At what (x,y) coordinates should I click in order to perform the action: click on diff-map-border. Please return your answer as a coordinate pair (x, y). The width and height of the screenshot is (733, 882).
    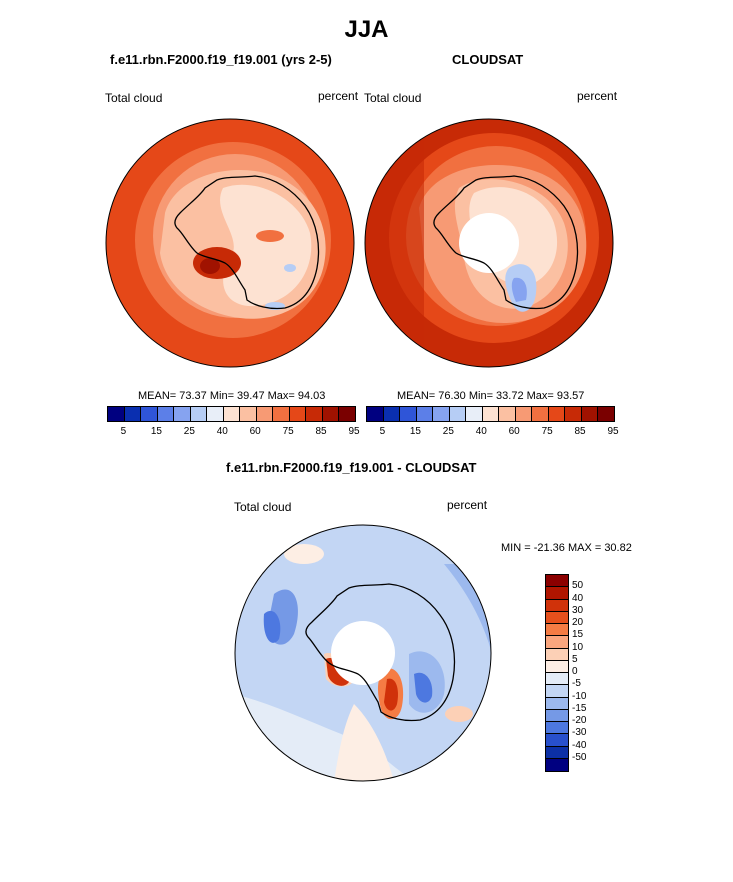
    Looking at the image, I should click on (363, 653).